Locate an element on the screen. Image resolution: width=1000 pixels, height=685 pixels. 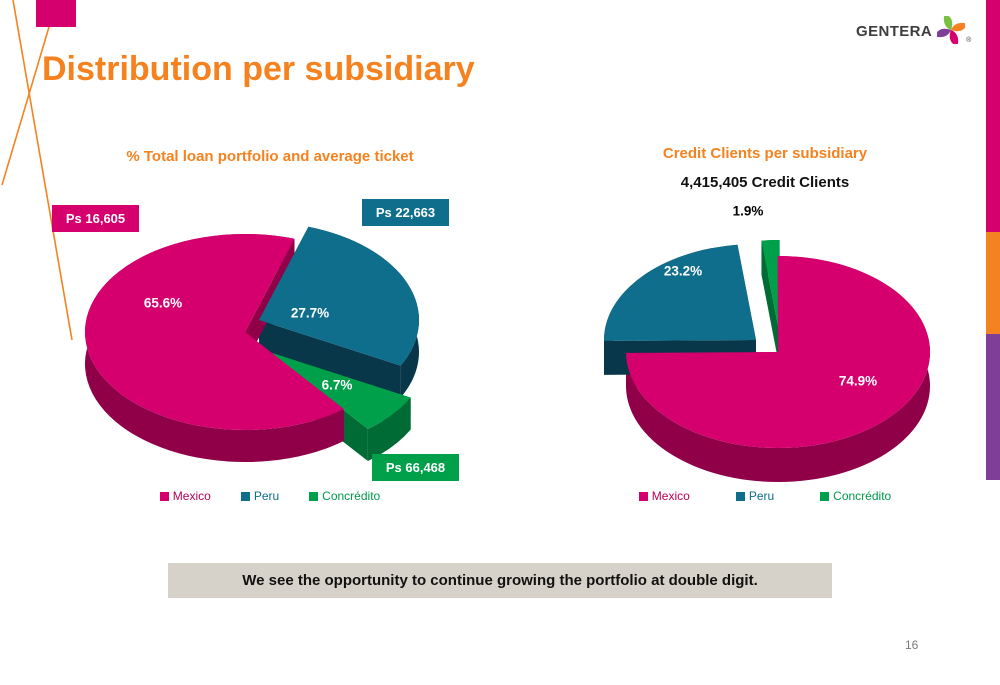
pinwheel-logo-icon is located at coordinates (951, 30).